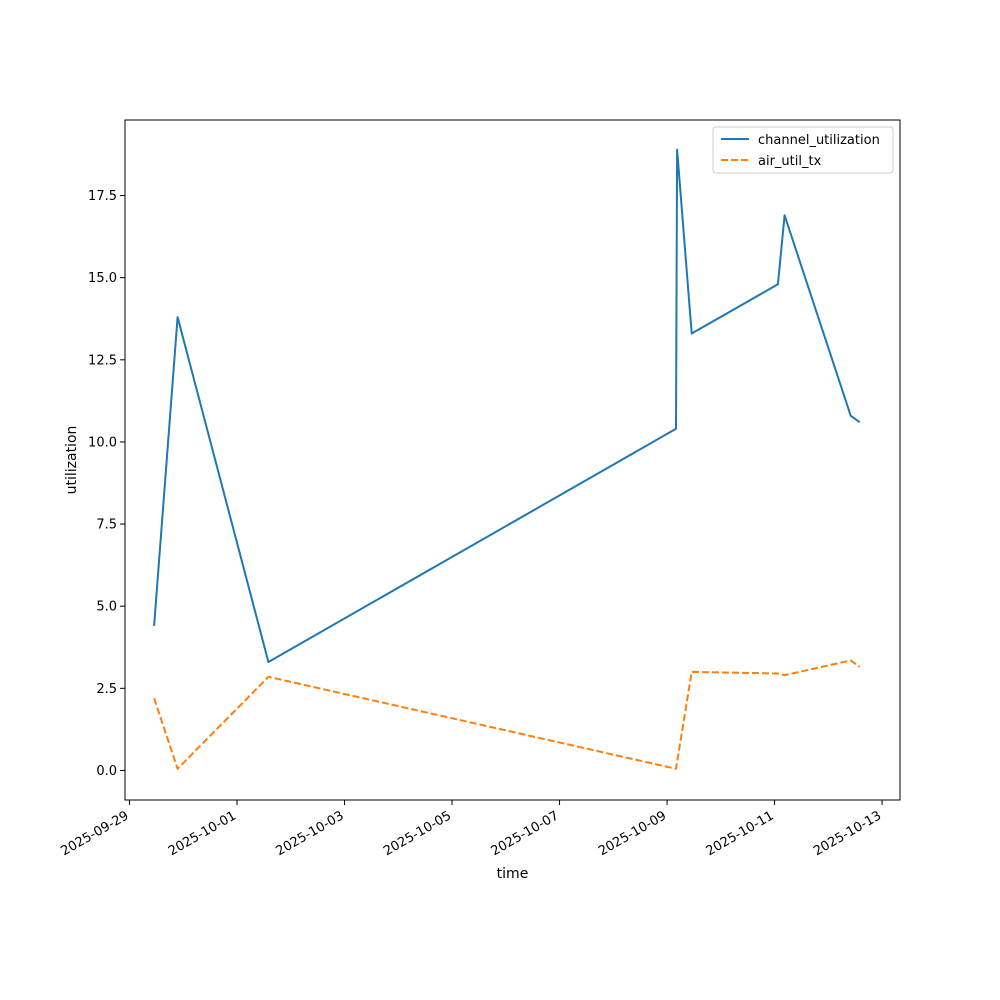 The height and width of the screenshot is (1000, 1000). What do you see at coordinates (507, 714) in the screenshot?
I see `series-line-air_util_tx` at bounding box center [507, 714].